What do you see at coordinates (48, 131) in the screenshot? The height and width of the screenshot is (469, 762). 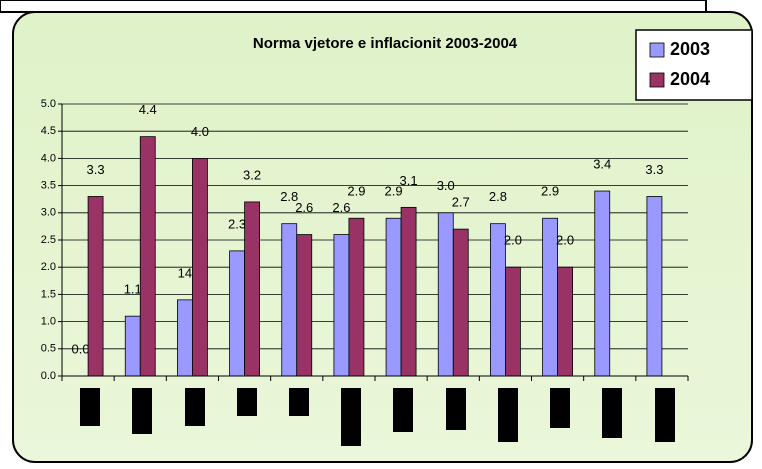 I see `y-tick-label: 4.5` at bounding box center [48, 131].